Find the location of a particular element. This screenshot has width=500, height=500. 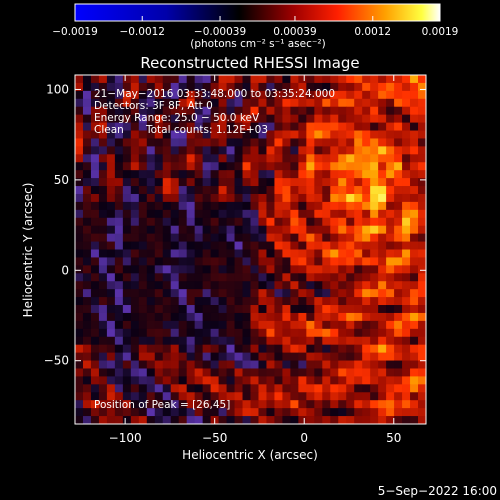

info-time-range: 21−May−2016 03:33:48.000 to 03:35:24.000 is located at coordinates (214, 94).